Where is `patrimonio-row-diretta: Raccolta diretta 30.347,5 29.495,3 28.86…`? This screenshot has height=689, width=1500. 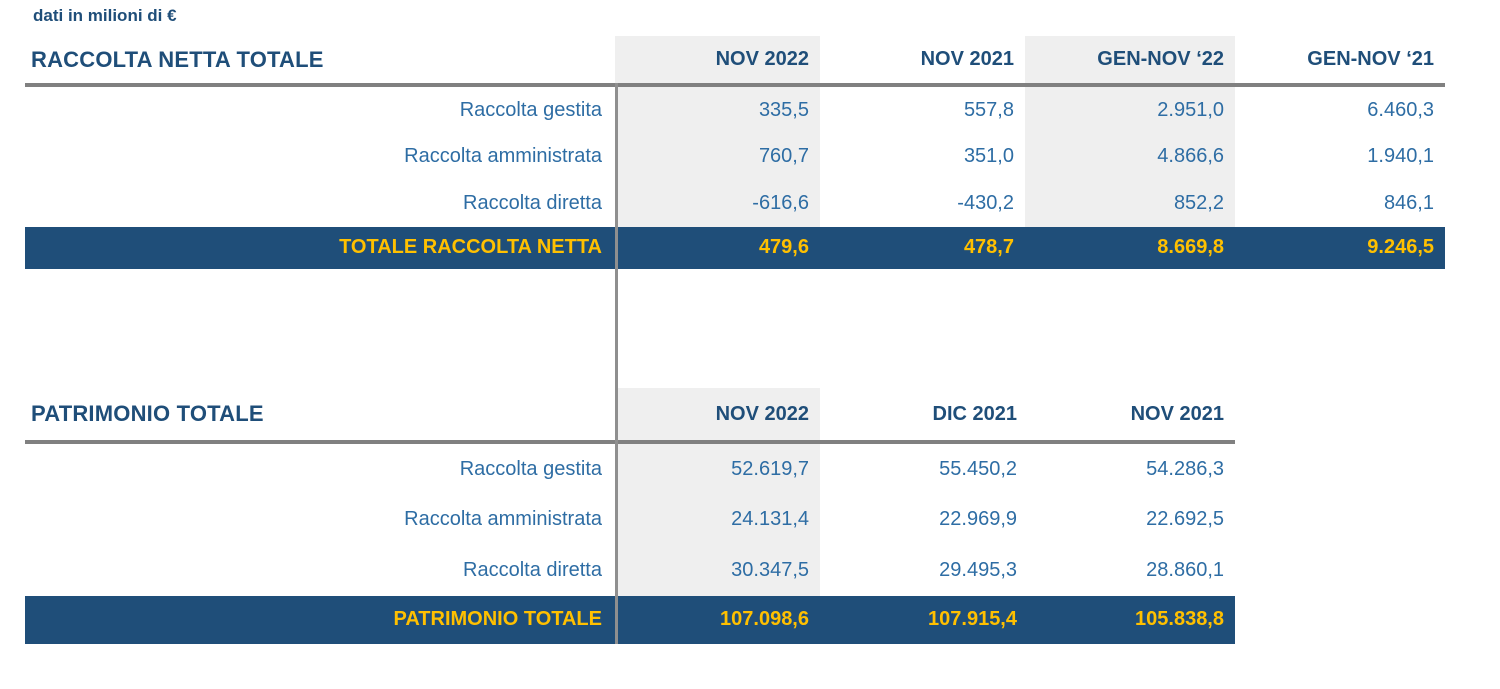
patrimonio-row-diretta: Raccolta diretta 30.347,5 29.495,3 28.86… is located at coordinates (630, 570).